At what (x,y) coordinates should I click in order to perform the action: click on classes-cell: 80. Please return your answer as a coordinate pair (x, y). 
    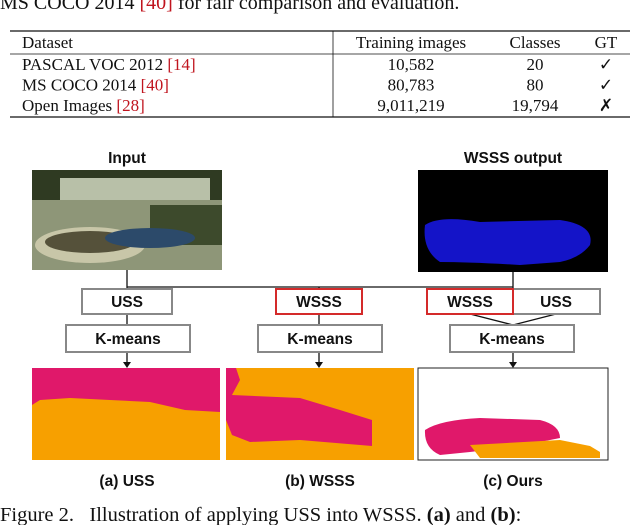
    Looking at the image, I should click on (535, 85).